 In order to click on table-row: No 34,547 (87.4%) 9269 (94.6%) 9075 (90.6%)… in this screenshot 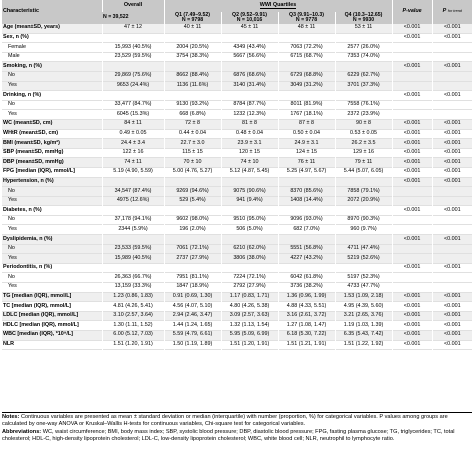, I will do `click(237, 191)`.